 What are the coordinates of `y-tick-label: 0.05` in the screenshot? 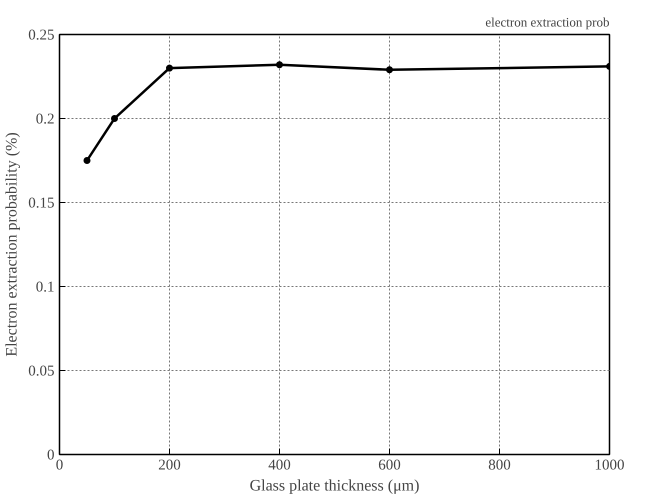 It's located at (41, 372).